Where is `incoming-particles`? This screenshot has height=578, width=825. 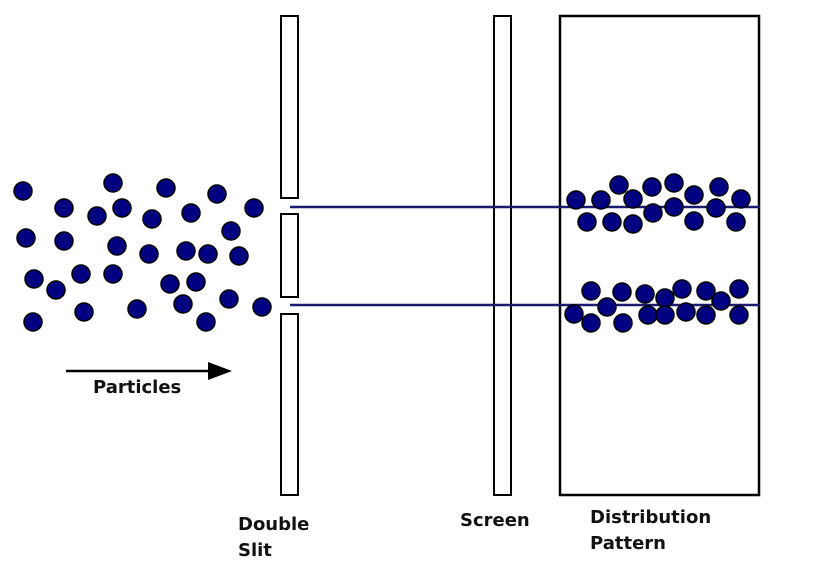
incoming-particles is located at coordinates (142, 252).